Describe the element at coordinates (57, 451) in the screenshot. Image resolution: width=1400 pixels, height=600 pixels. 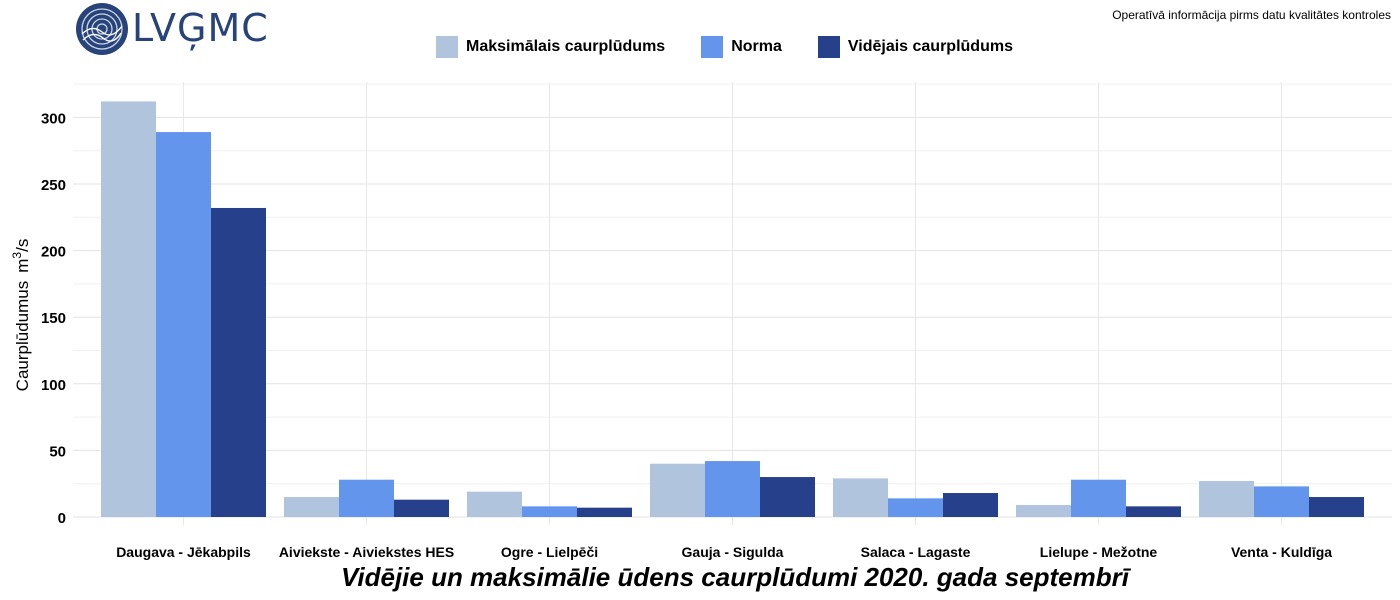
I see `y-tick-label: 50` at that location.